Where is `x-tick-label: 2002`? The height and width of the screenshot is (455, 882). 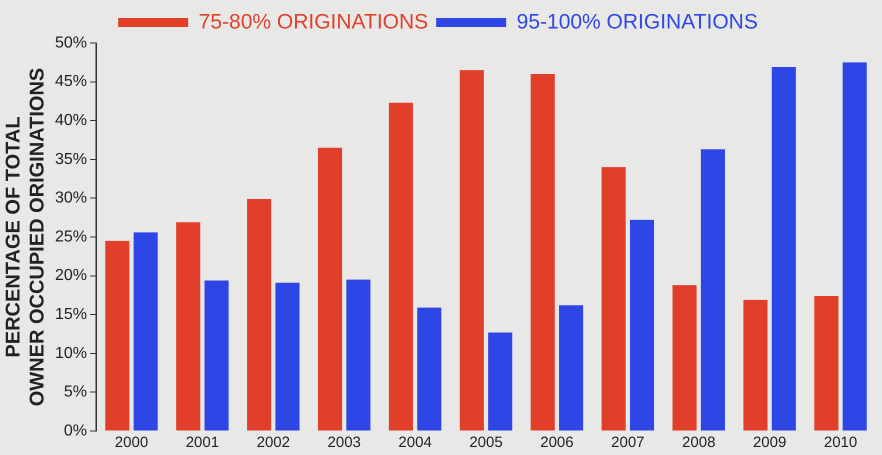 x-tick-label: 2002 is located at coordinates (273, 443).